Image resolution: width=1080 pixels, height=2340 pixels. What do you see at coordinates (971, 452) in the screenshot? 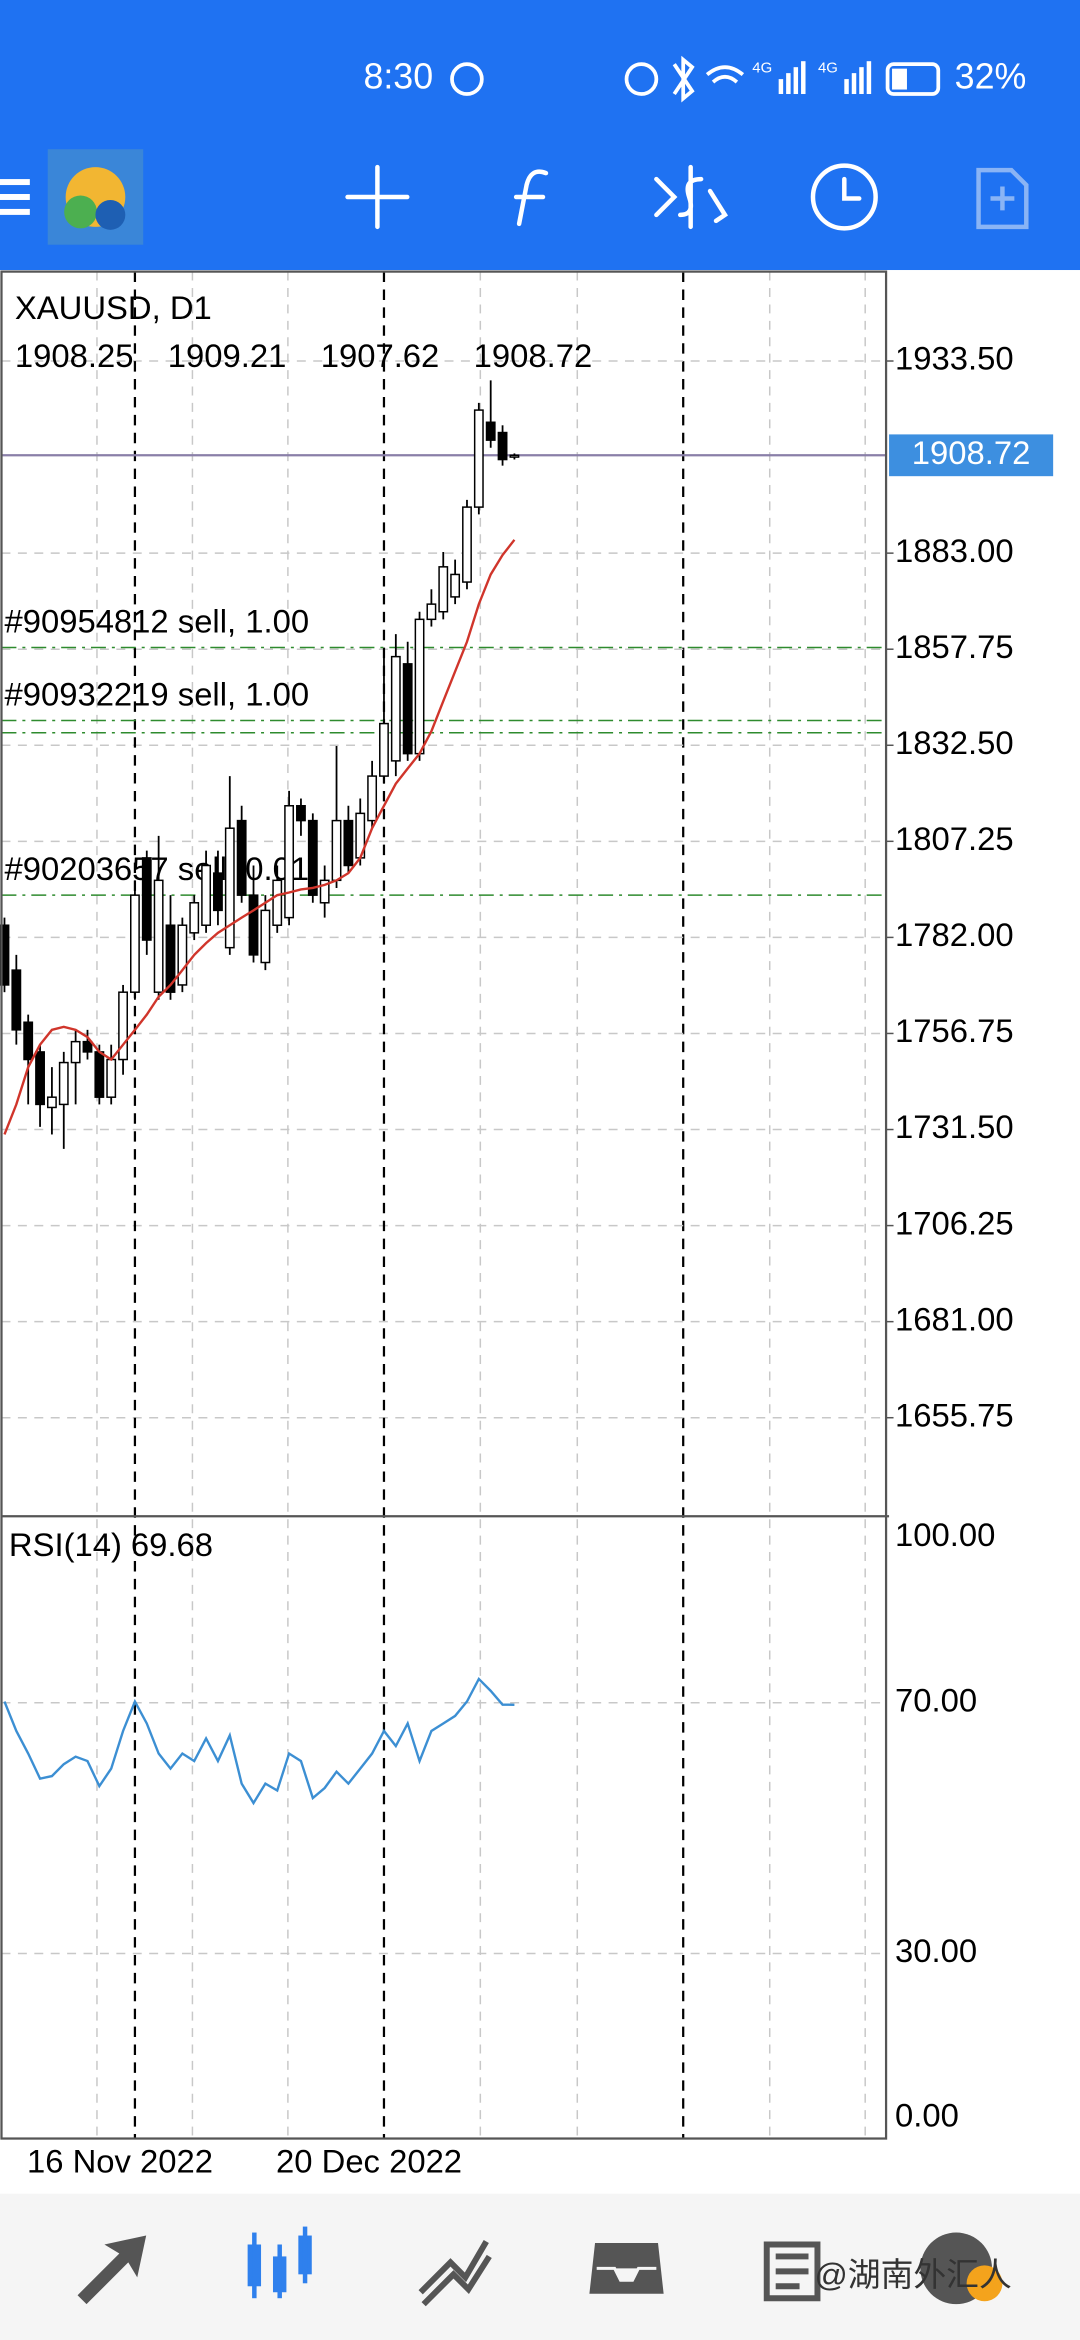
I see `bid-label: 1908.72` at bounding box center [971, 452].